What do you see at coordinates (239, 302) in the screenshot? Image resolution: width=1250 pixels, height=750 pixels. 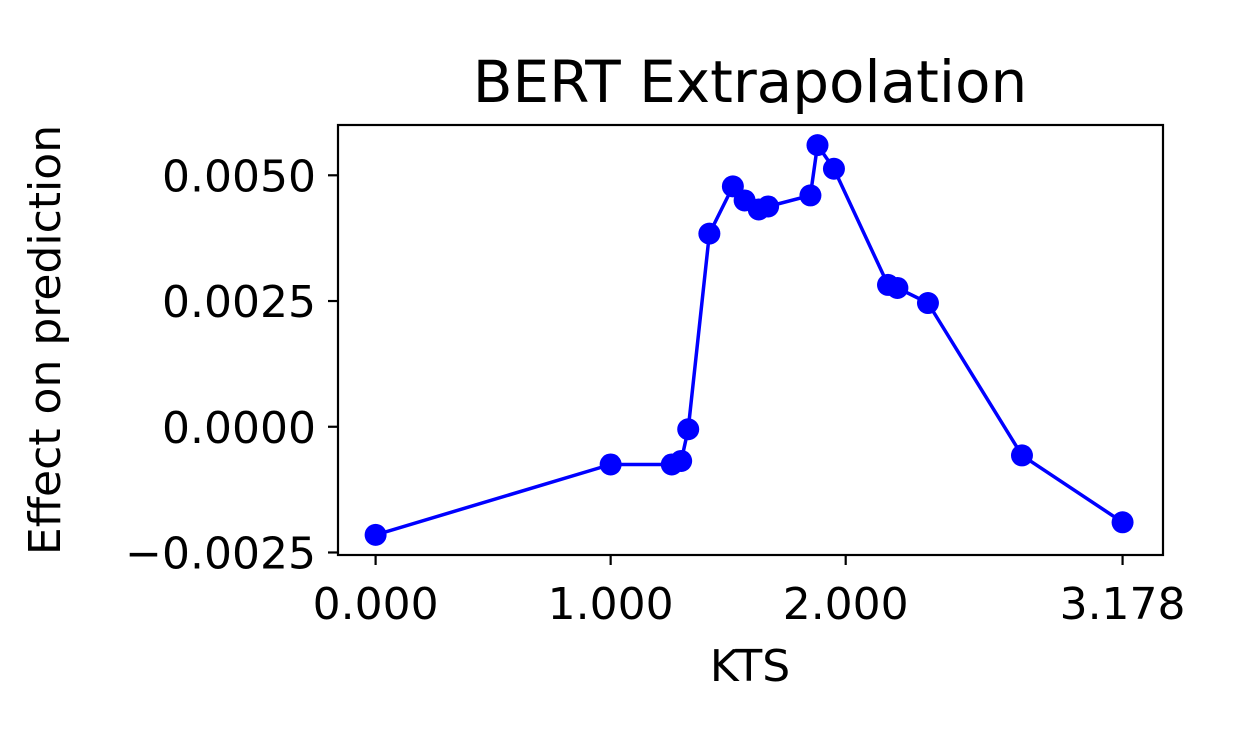 I see `y-tick-label: 0.0025` at bounding box center [239, 302].